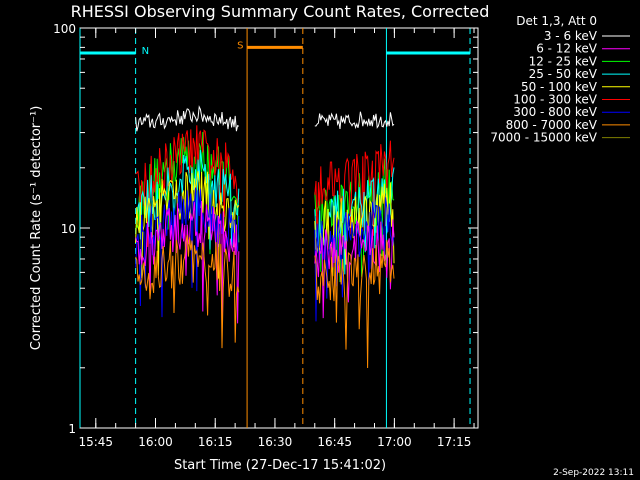 The height and width of the screenshot is (480, 640). What do you see at coordinates (571, 36) in the screenshot?
I see `legend-entry-label: 3 - 6 keV` at bounding box center [571, 36].